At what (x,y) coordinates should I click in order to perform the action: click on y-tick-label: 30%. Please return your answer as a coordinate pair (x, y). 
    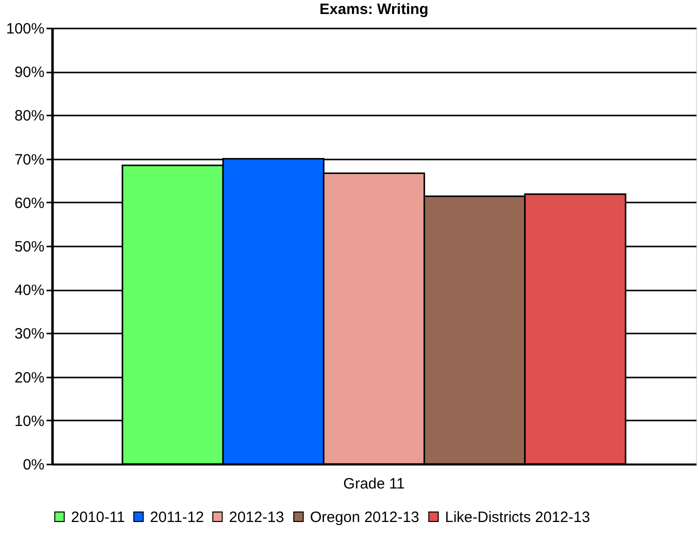
    Looking at the image, I should click on (29, 334).